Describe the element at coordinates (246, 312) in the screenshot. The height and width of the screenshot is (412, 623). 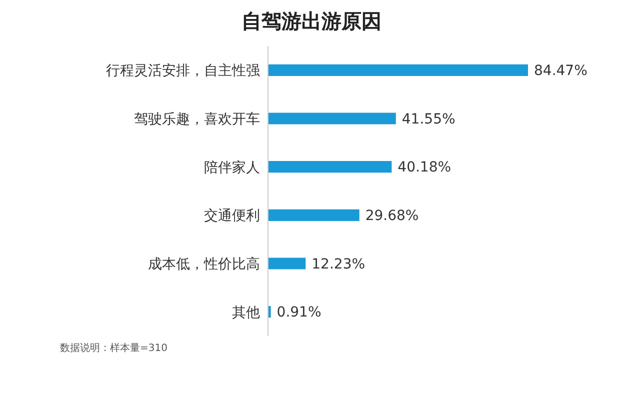
I see `y-tick-label: 其他` at that location.